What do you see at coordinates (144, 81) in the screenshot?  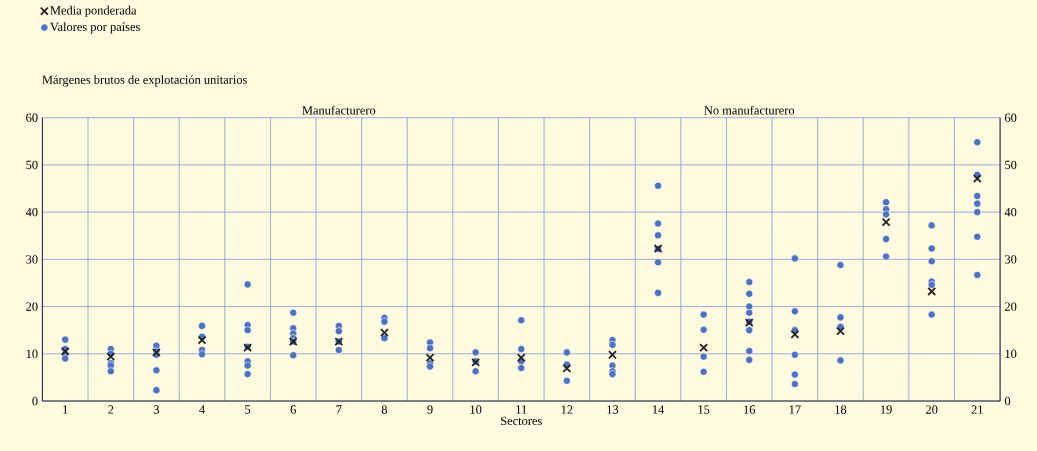 I see `y-axis-title: Márgenes brutos de explotación unitarios` at bounding box center [144, 81].